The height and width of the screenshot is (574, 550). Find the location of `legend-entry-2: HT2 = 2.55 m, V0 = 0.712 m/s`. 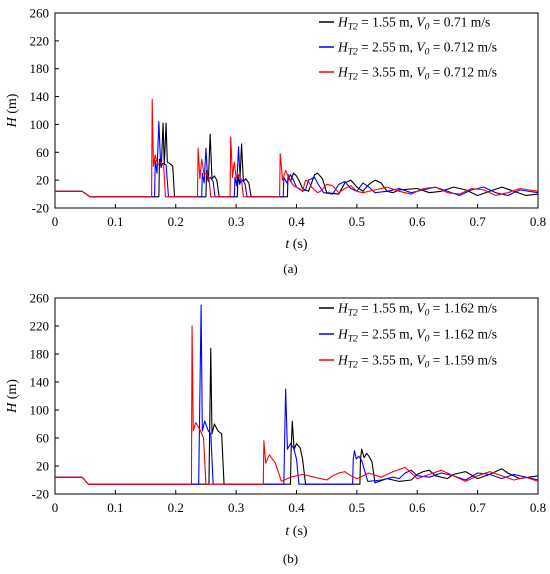

legend-entry-2: HT2 = 2.55 m, V0 = 0.712 m/s is located at coordinates (417, 49).